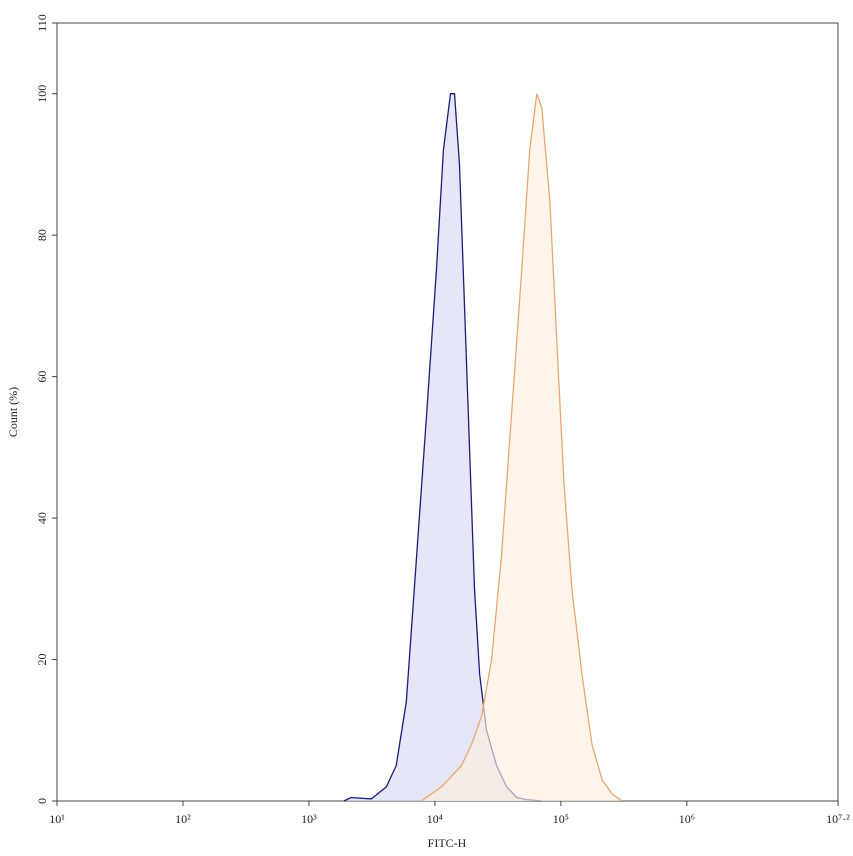 This screenshot has width=853, height=856. What do you see at coordinates (309, 819) in the screenshot?
I see `x-tick-label: 10³` at bounding box center [309, 819].